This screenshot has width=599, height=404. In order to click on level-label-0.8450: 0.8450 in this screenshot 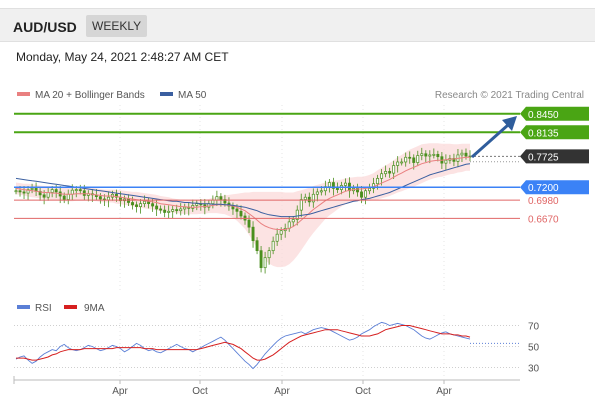, I will do `click(543, 115)`.